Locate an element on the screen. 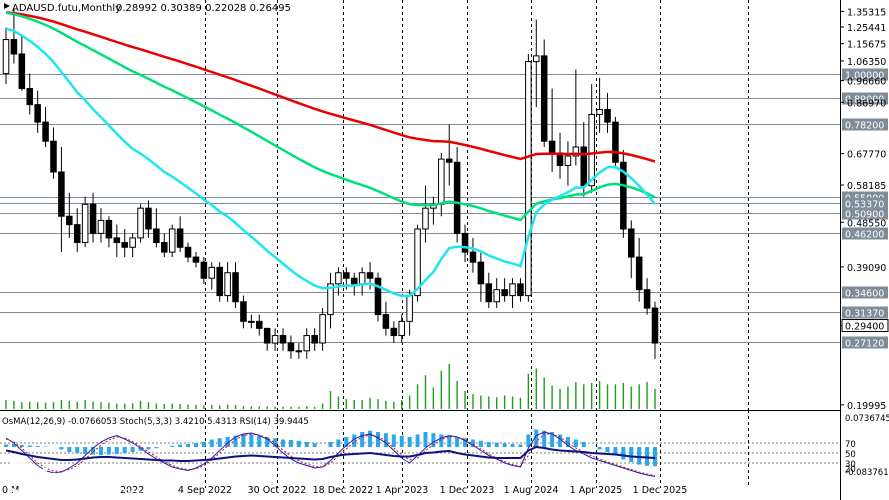  oscillator-pane is located at coordinates (420, 453).